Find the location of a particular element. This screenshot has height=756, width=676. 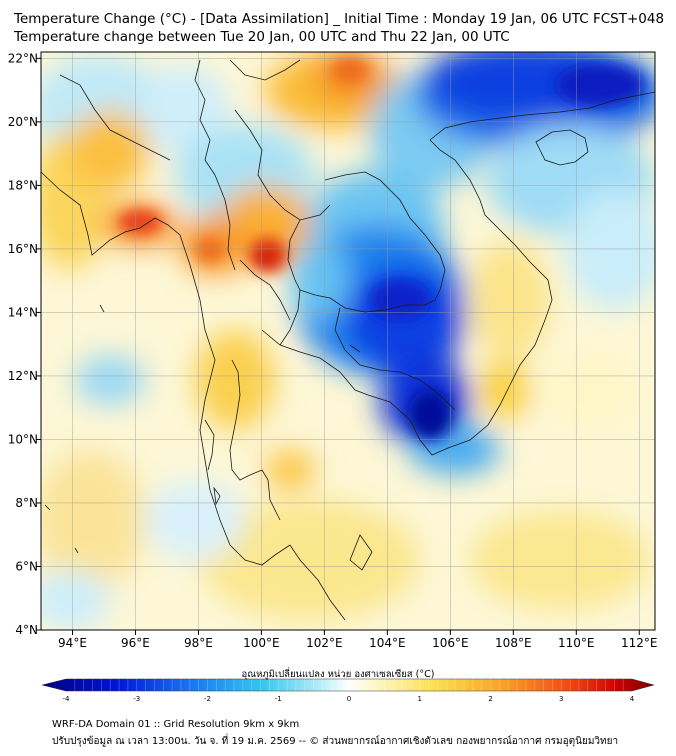

lon-label: 102°E is located at coordinates (324, 643).